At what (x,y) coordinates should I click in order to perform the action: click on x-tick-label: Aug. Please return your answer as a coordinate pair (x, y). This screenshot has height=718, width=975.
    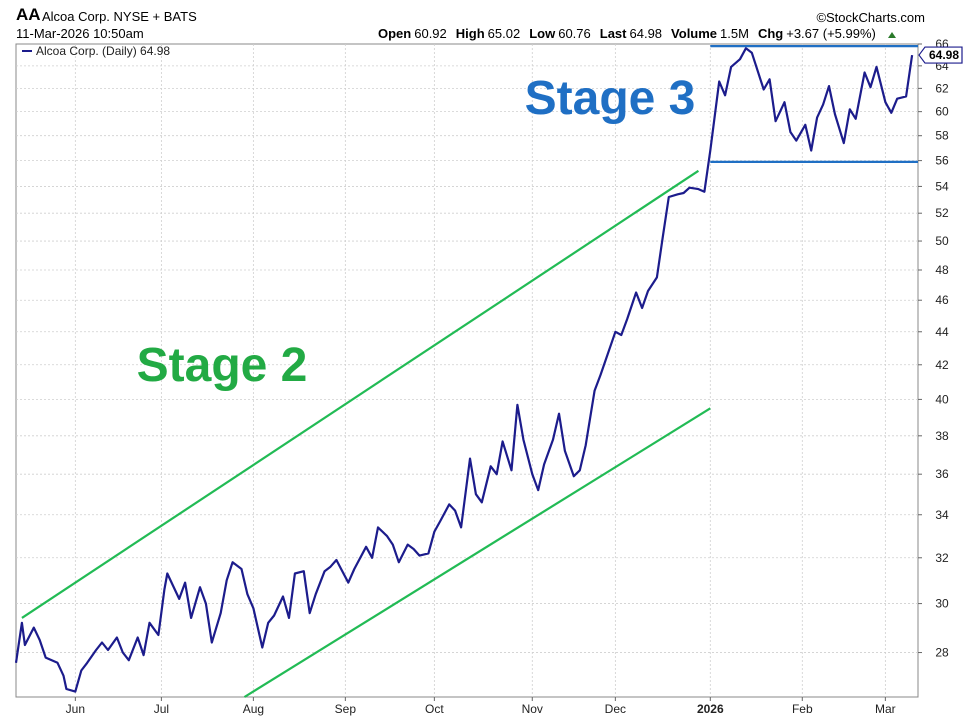
    Looking at the image, I should click on (253, 709).